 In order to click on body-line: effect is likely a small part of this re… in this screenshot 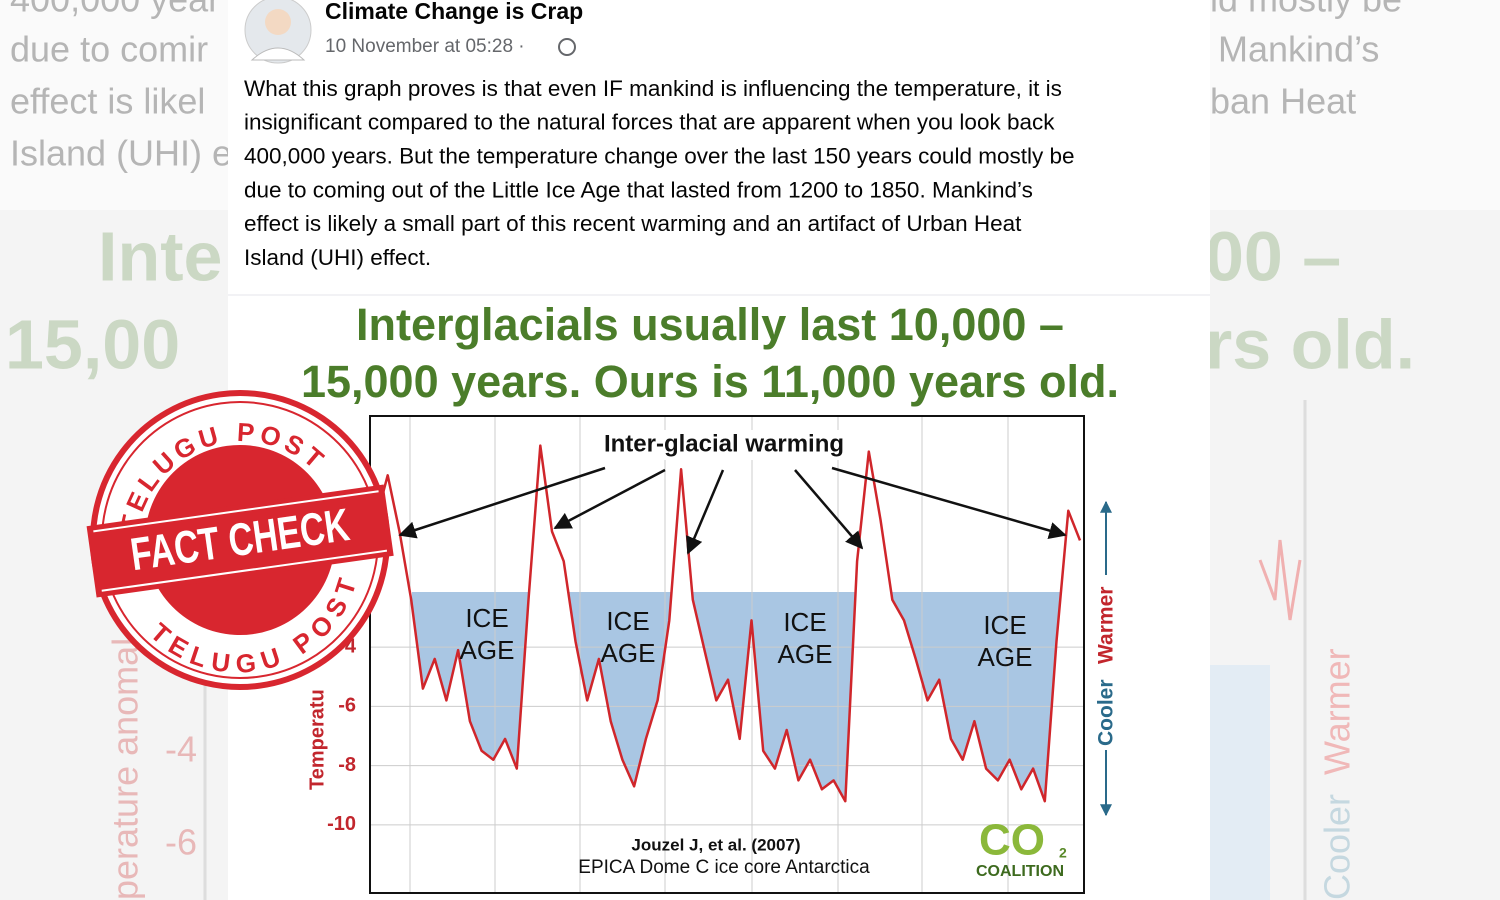, I will do `click(633, 223)`.